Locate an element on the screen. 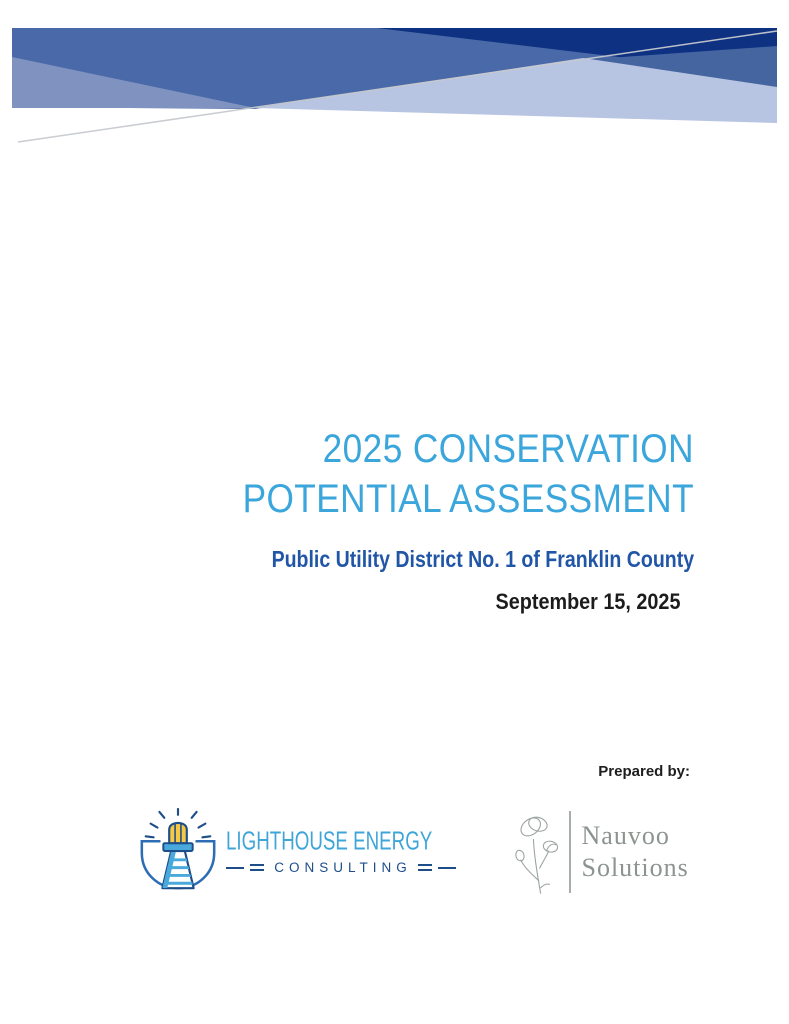  banner-periwinkle-shape is located at coordinates (516, 90).